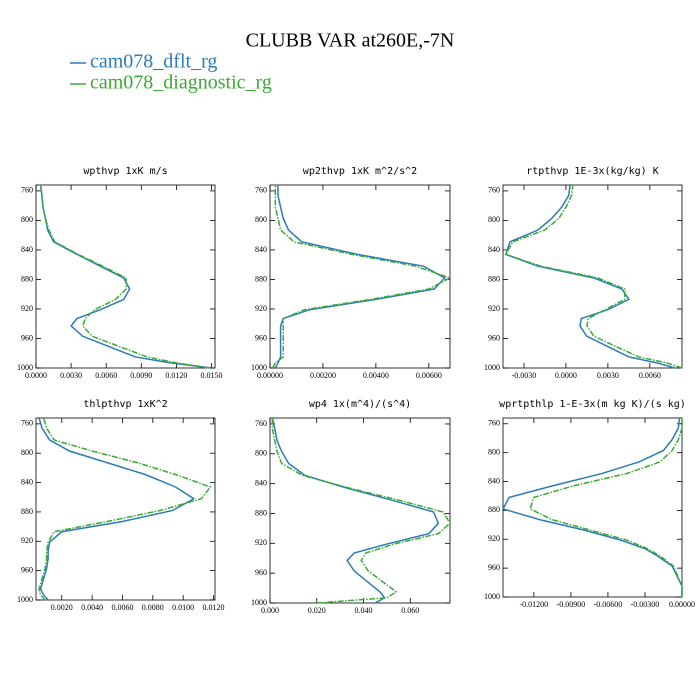  I want to click on legend-label: cam078_diagnostic_rg, so click(181, 83).